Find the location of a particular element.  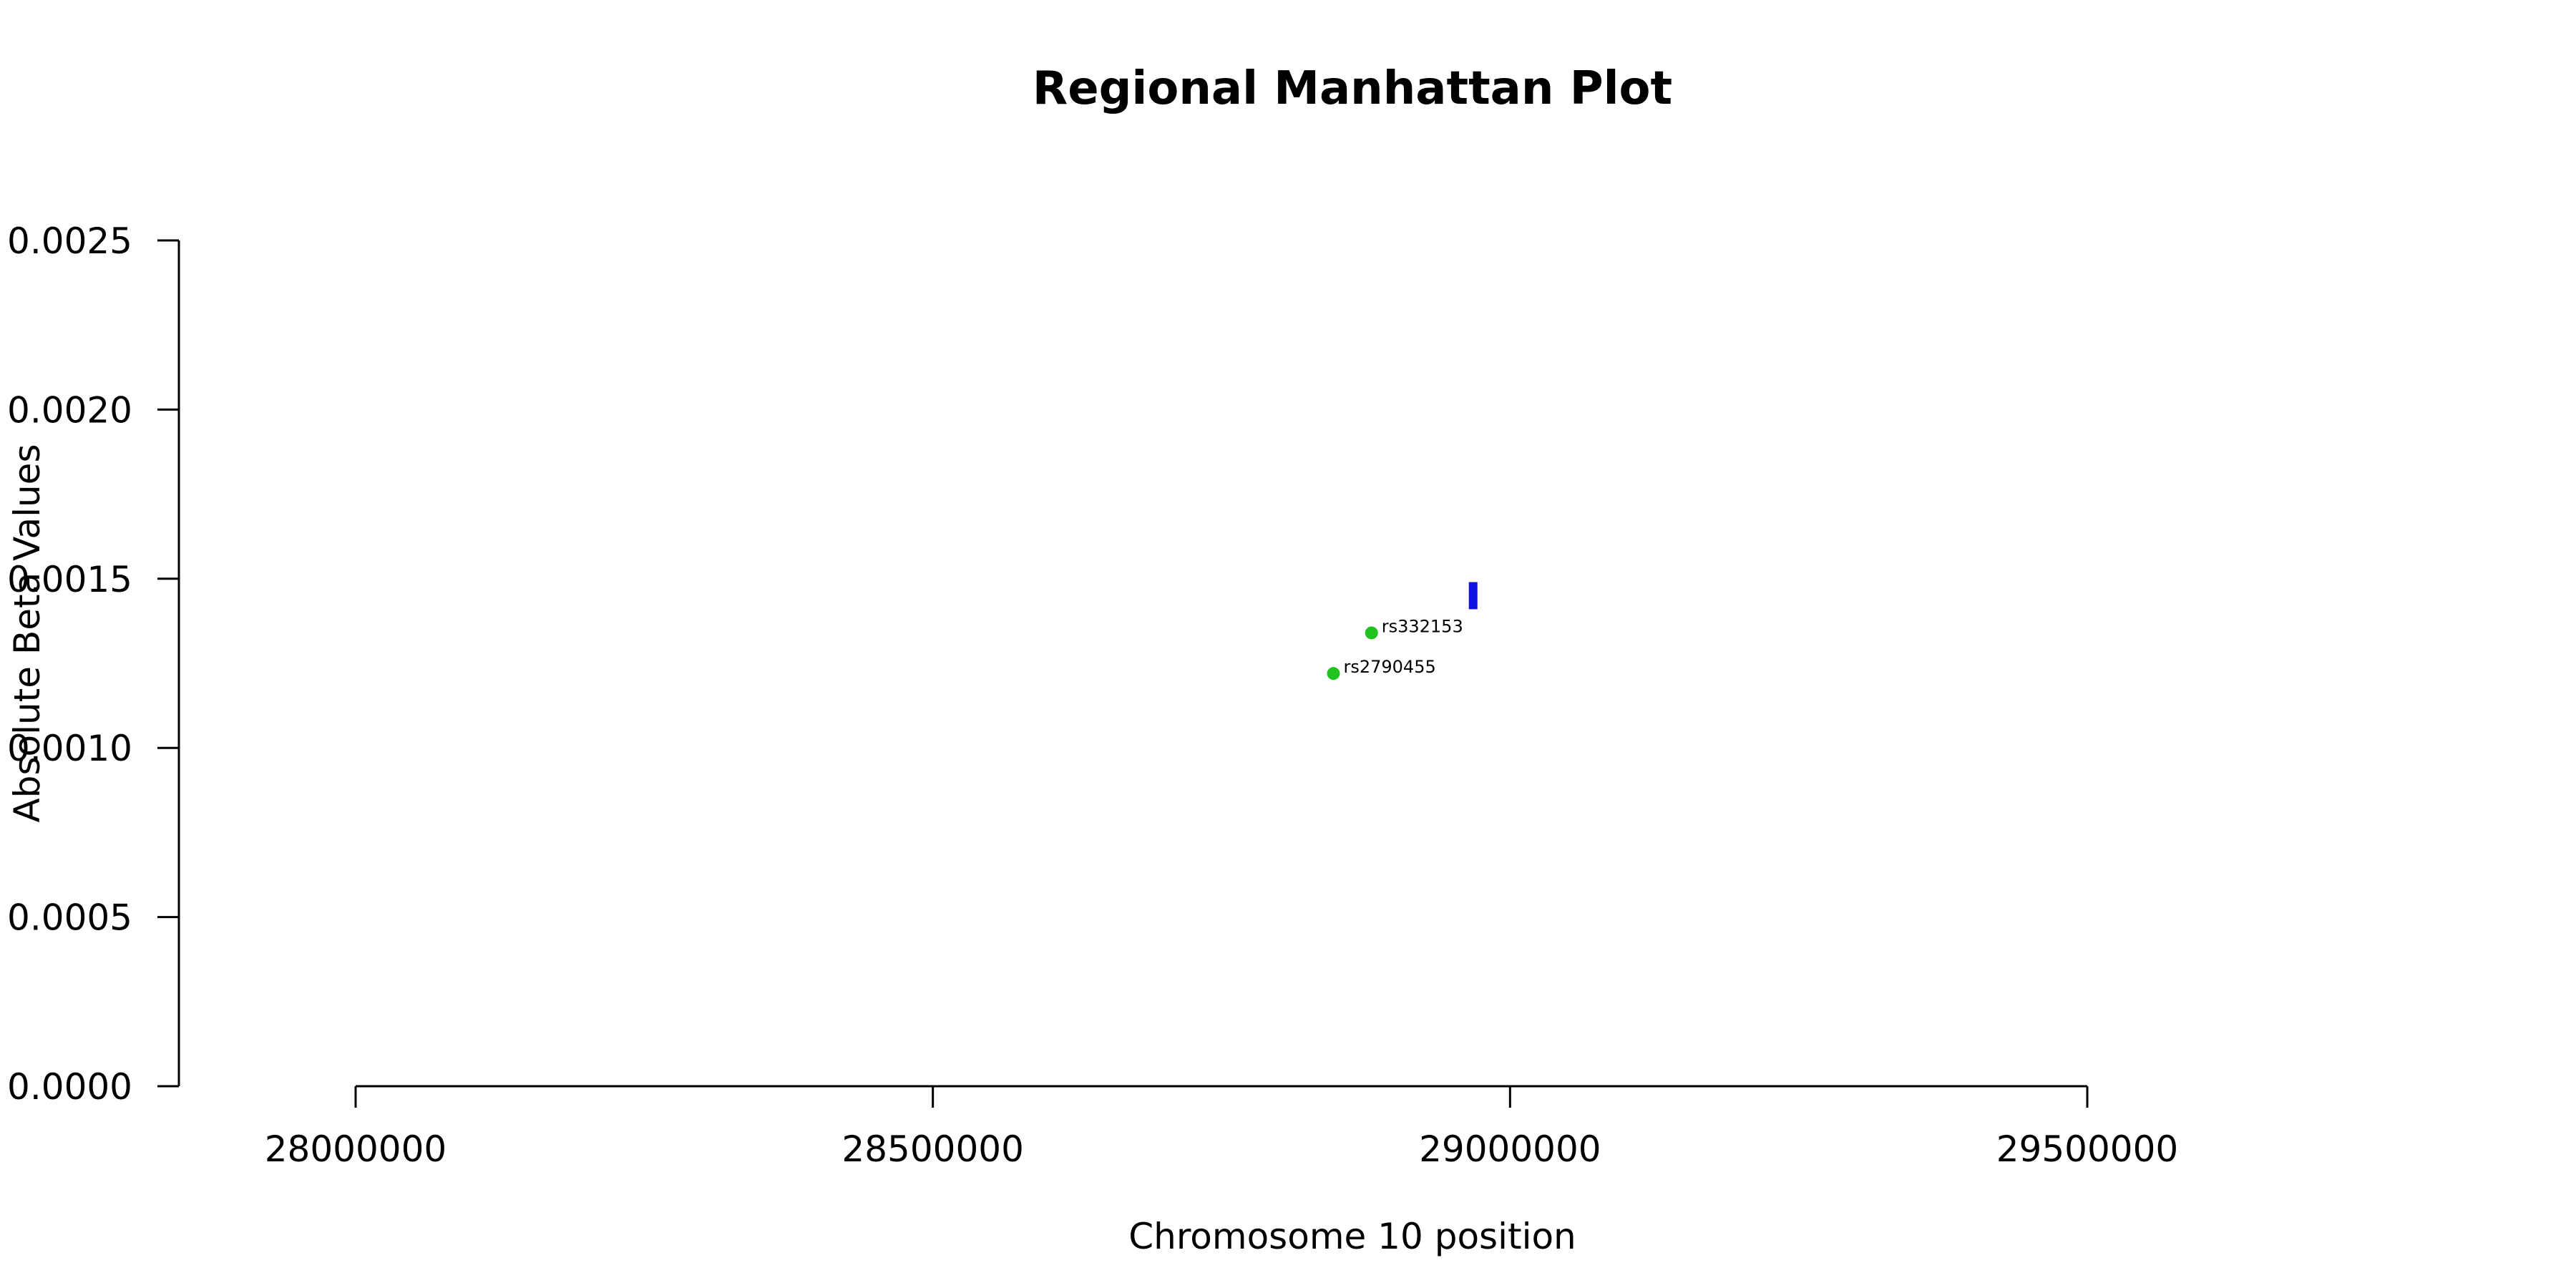

x-tick-label: 29000000 is located at coordinates (1510, 1149).